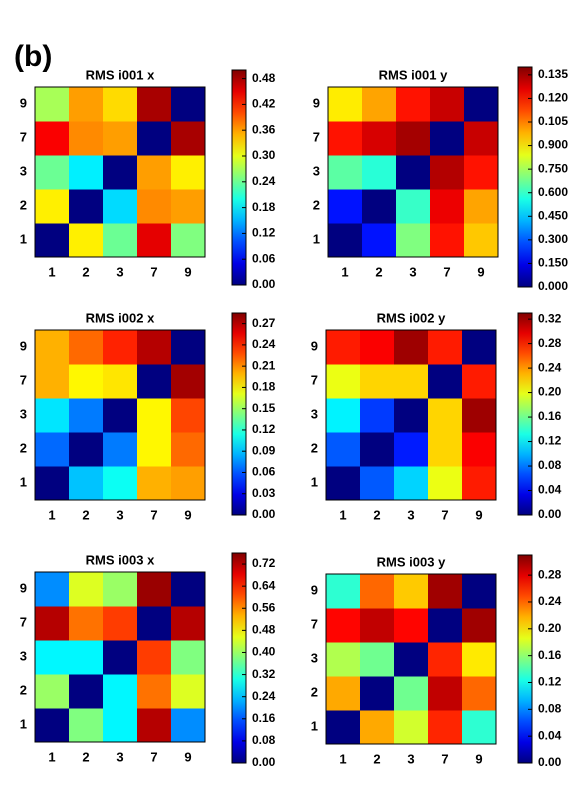 This screenshot has height=805, width=580. I want to click on colorbar-tick-label: 0.12, so click(550, 441).